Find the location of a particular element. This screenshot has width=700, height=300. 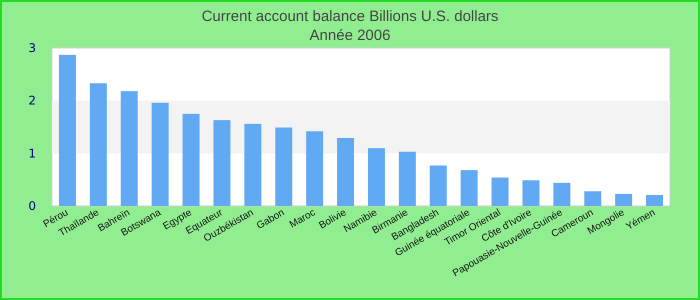

y-tick-label: 2 is located at coordinates (32, 101).